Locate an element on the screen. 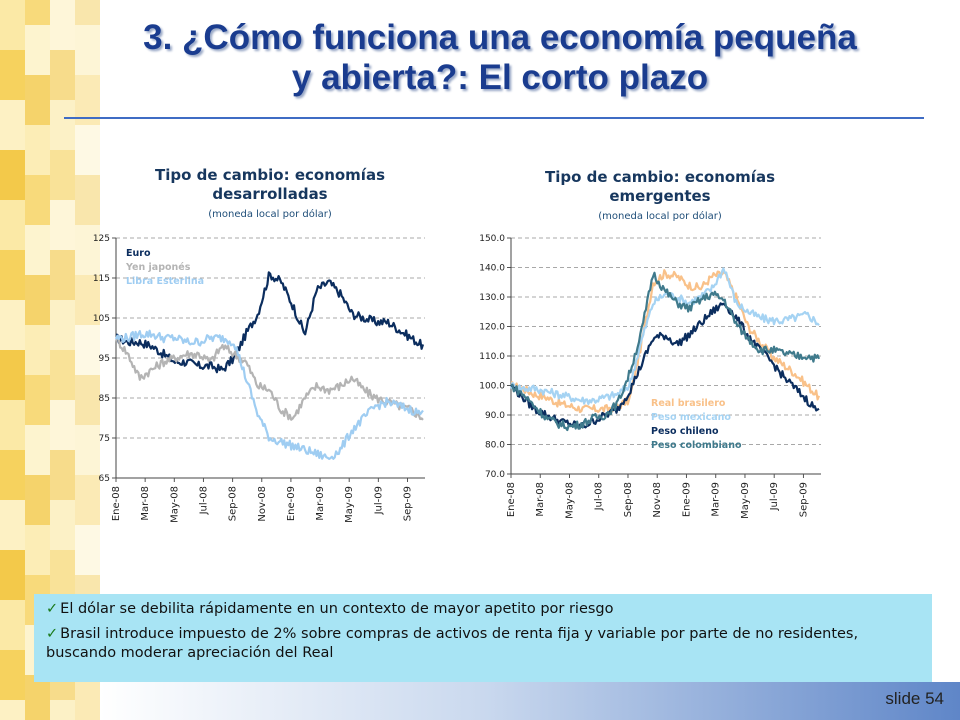 Image resolution: width=960 pixels, height=720 pixels. chart-emerging-title-line2: emergentes is located at coordinates (660, 196).